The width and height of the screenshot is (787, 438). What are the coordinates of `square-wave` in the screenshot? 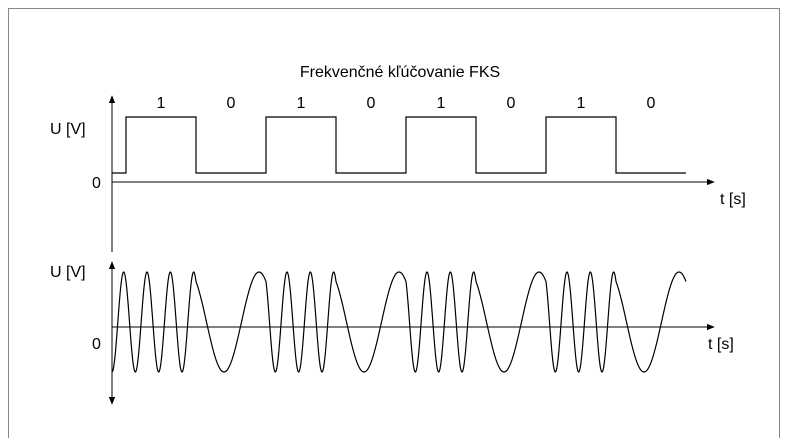 It's located at (399, 145).